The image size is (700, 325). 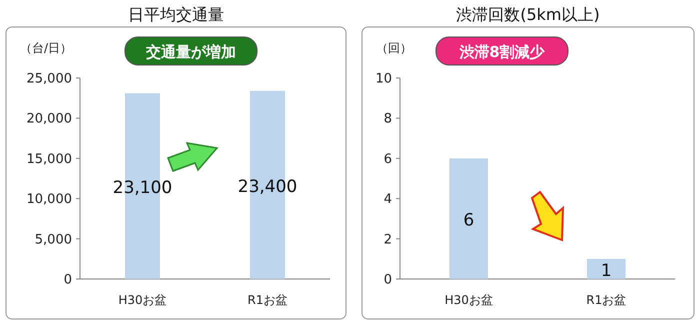 I want to click on y-tick-label: 25,000, so click(x=49, y=79).